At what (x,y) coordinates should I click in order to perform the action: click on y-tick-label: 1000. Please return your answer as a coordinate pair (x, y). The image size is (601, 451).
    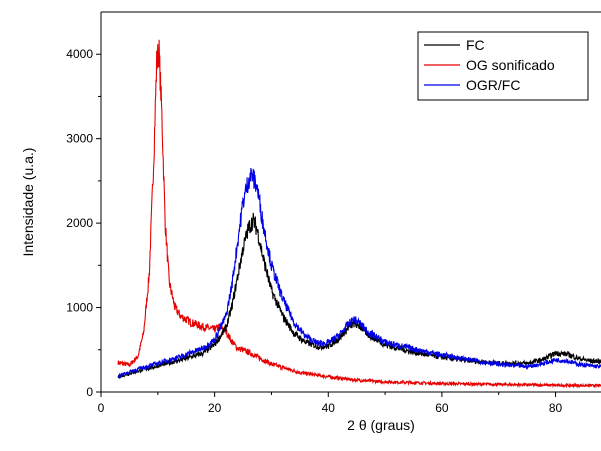
    Looking at the image, I should click on (79, 308).